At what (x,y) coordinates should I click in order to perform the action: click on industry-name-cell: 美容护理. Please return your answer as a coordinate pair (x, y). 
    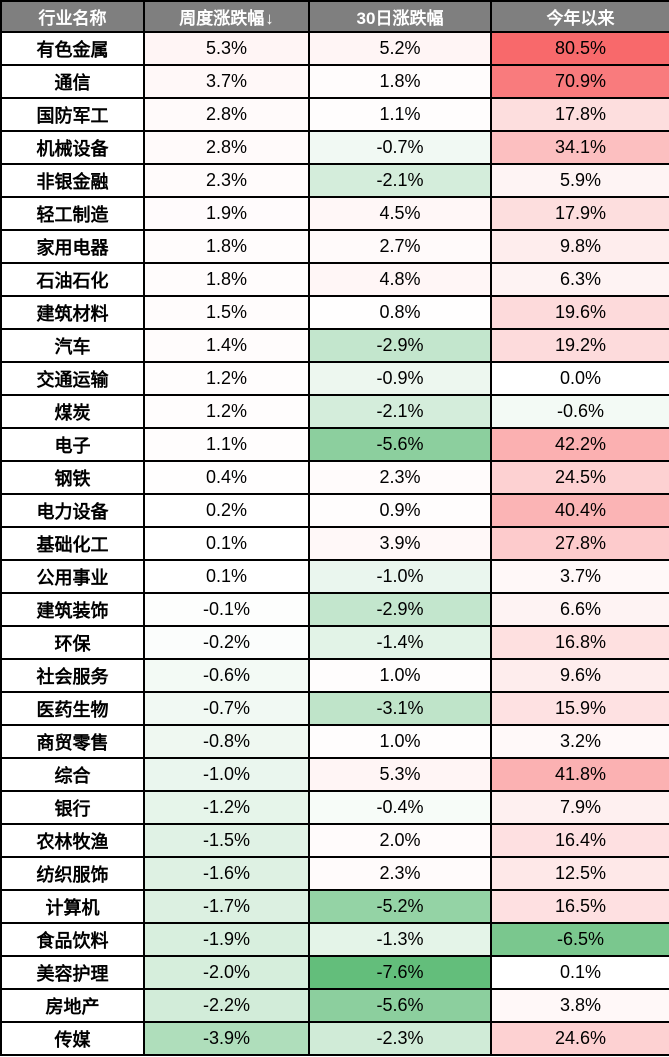
    Looking at the image, I should click on (72, 972).